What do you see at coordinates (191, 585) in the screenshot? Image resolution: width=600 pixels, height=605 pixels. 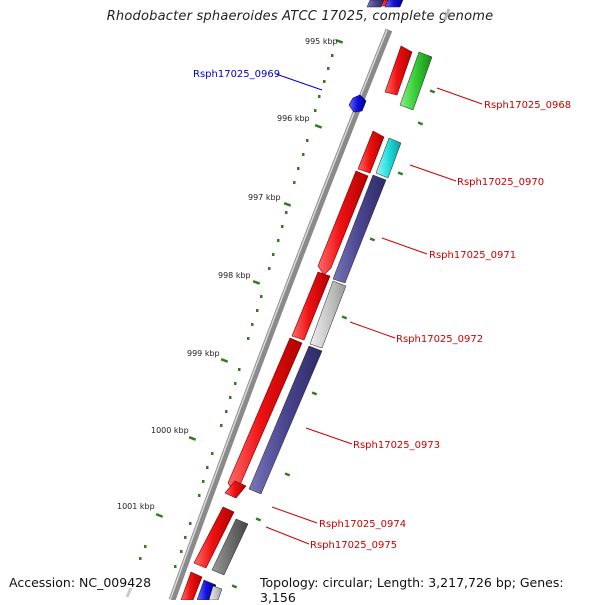 I see `gene-next-arrow` at bounding box center [191, 585].